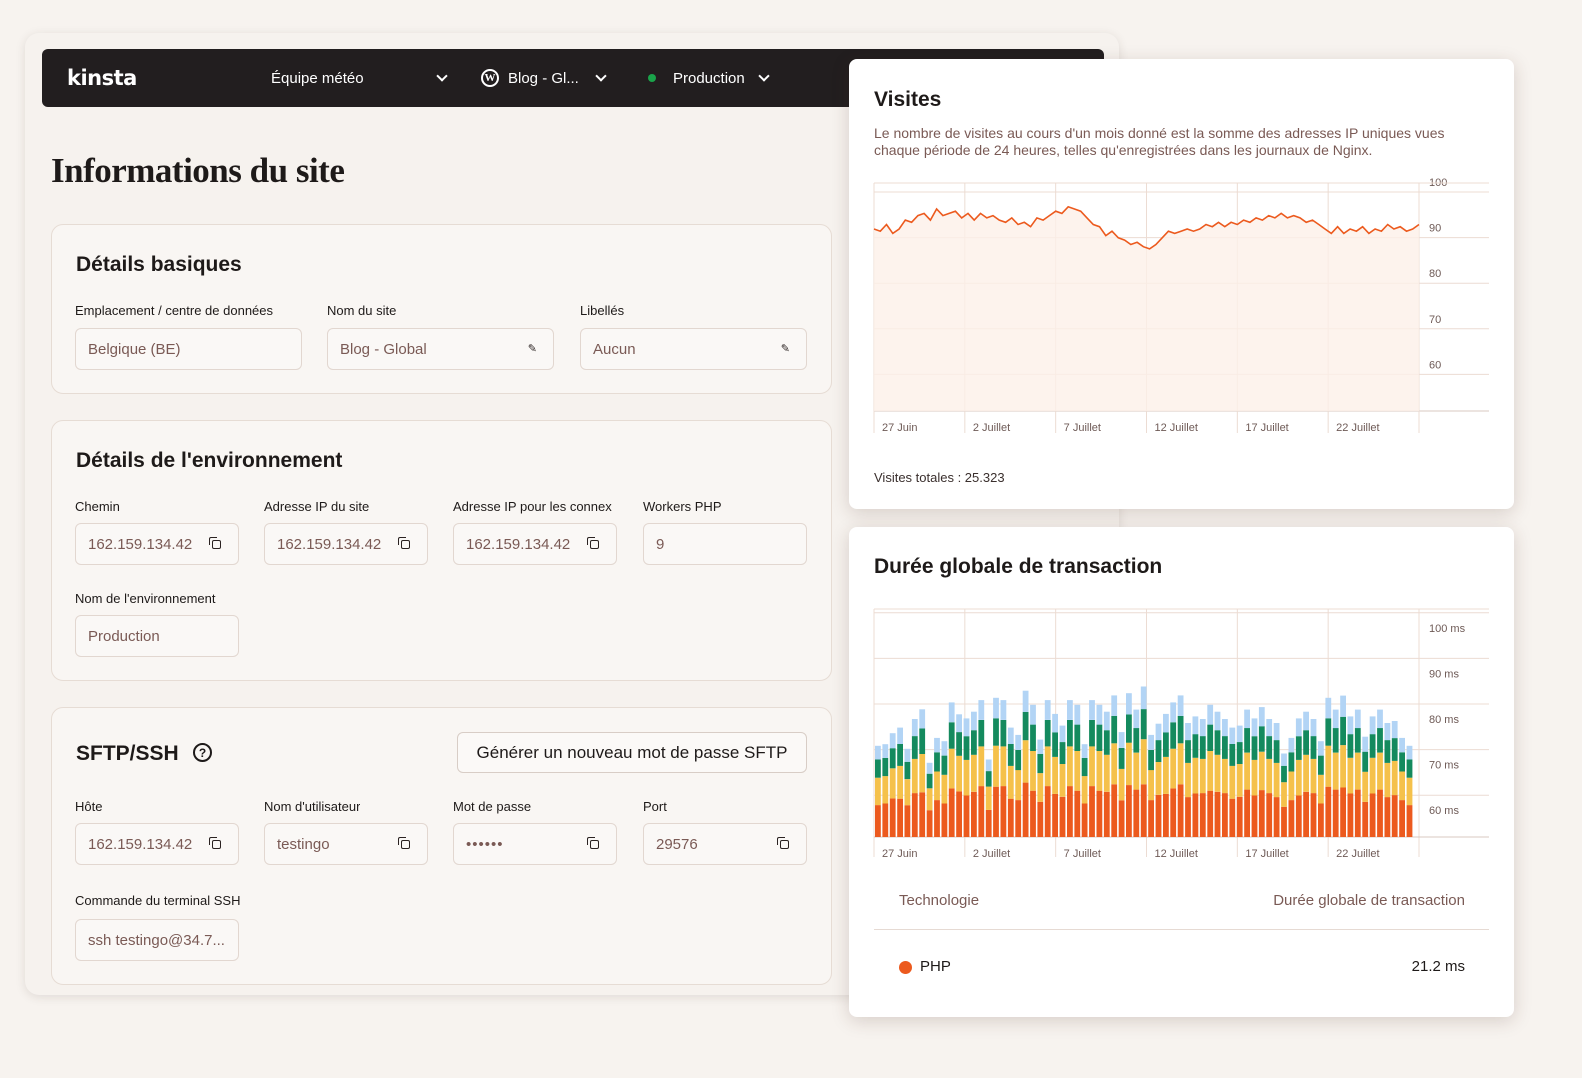  I want to click on page-title: Informations du site, so click(198, 170).